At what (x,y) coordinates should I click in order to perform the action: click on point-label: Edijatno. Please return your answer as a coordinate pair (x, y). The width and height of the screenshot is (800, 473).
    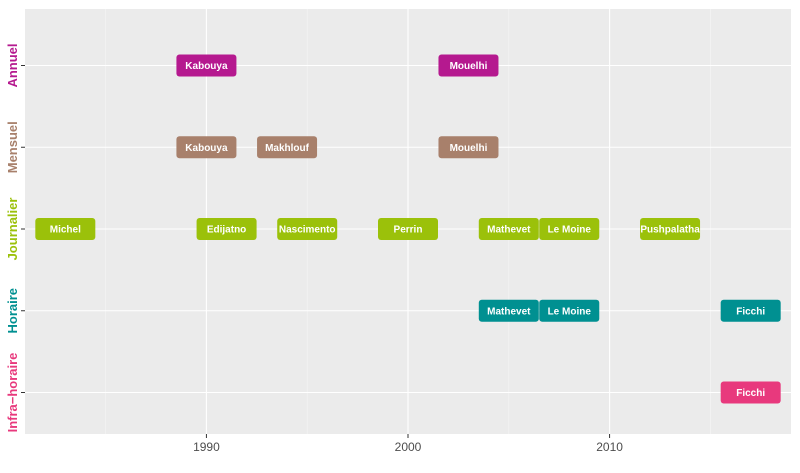
    Looking at the image, I should click on (226, 229).